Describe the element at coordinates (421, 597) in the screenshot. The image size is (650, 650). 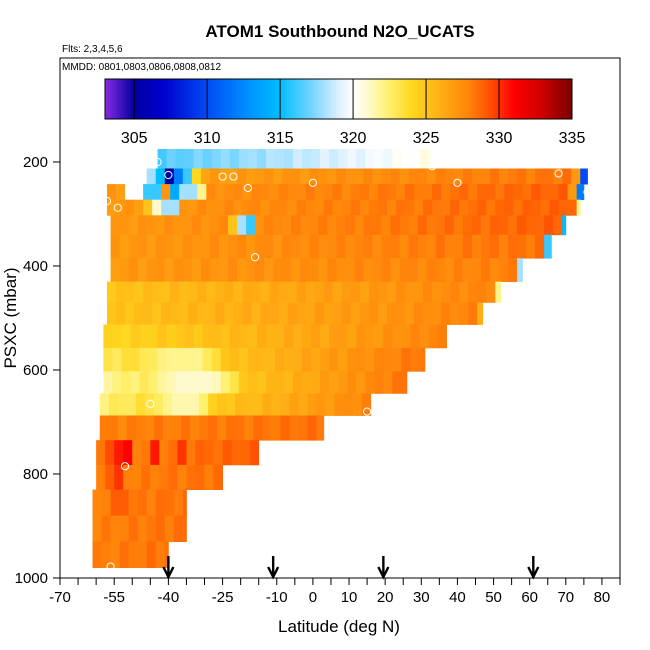
I see `x-tick-label: 30` at that location.